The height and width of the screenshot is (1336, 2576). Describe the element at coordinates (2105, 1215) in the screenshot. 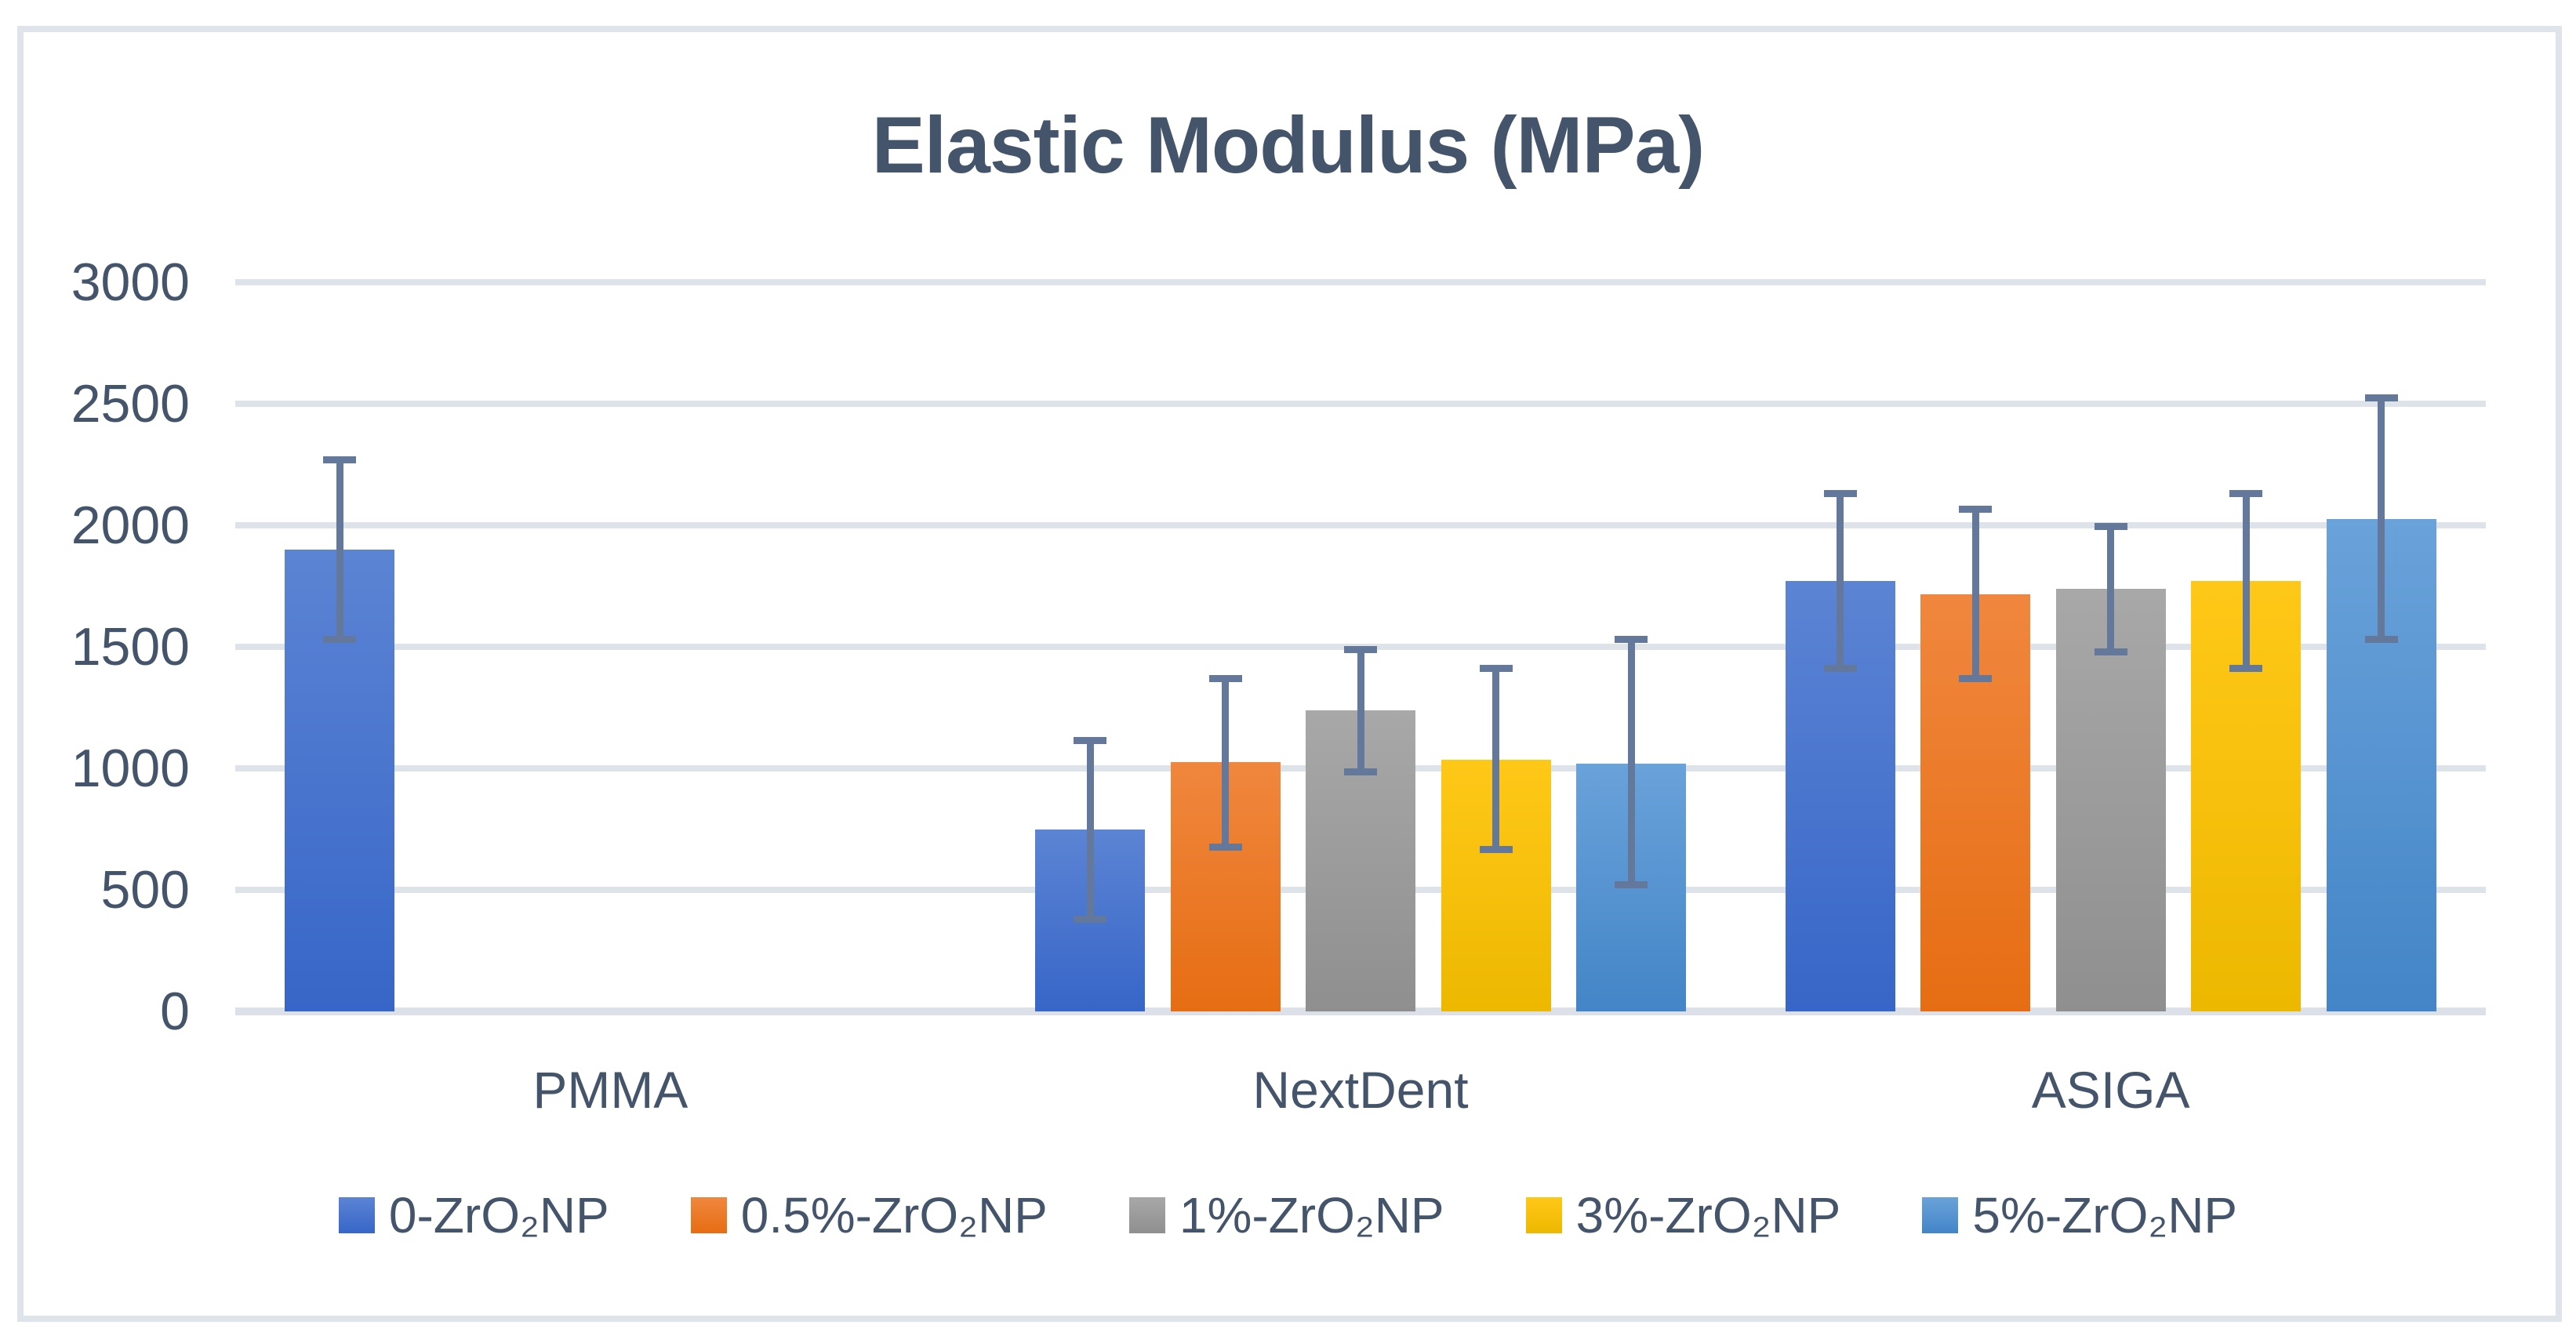

I see `legend-label: 5%-ZrO₂NP` at that location.